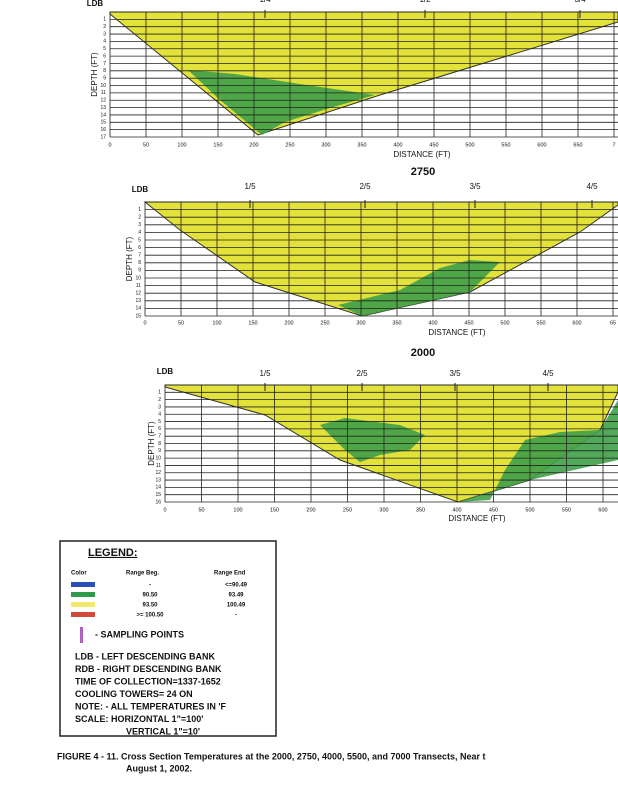 The image size is (618, 800). I want to click on section-title: 2750, so click(423, 172).